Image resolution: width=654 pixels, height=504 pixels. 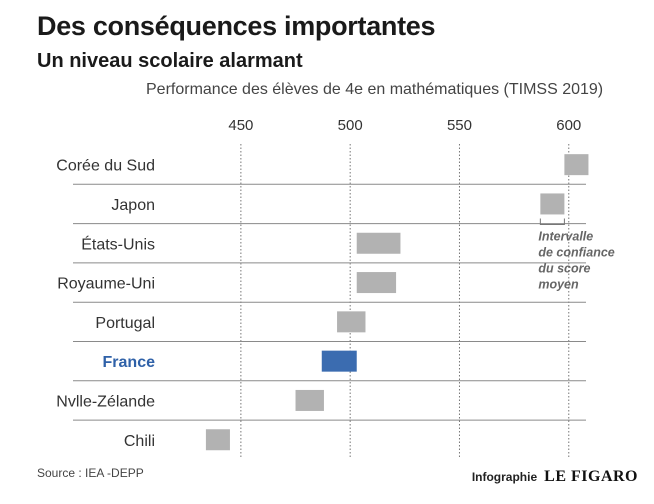 I want to click on page-subtitle: Un niveau scolaire alarmant, so click(x=170, y=61).